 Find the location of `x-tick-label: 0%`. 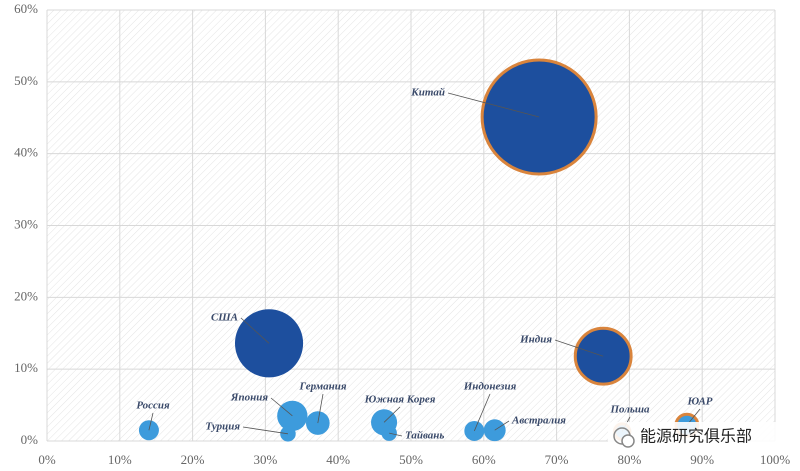

x-tick-label: 0% is located at coordinates (47, 459).